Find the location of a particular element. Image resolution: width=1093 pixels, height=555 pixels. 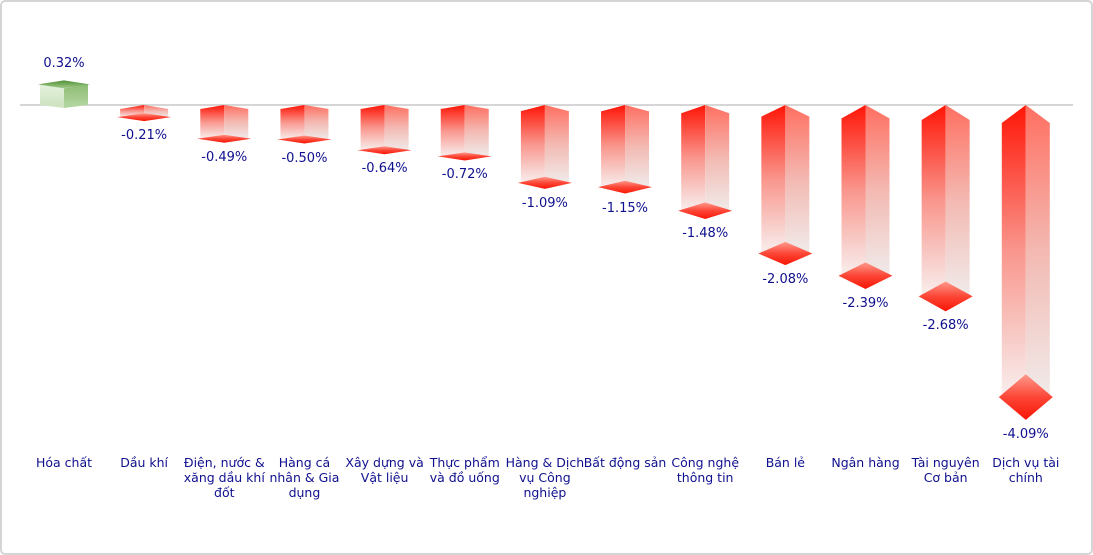

value-label: -2.68% is located at coordinates (945, 326).